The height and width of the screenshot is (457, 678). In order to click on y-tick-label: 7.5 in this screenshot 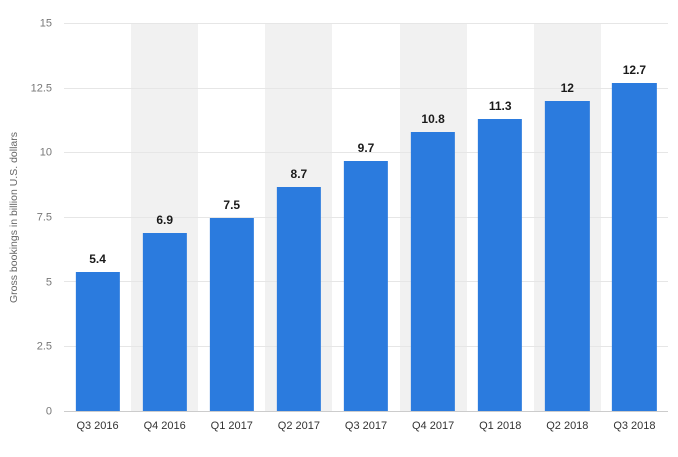, I will do `click(44, 217)`.